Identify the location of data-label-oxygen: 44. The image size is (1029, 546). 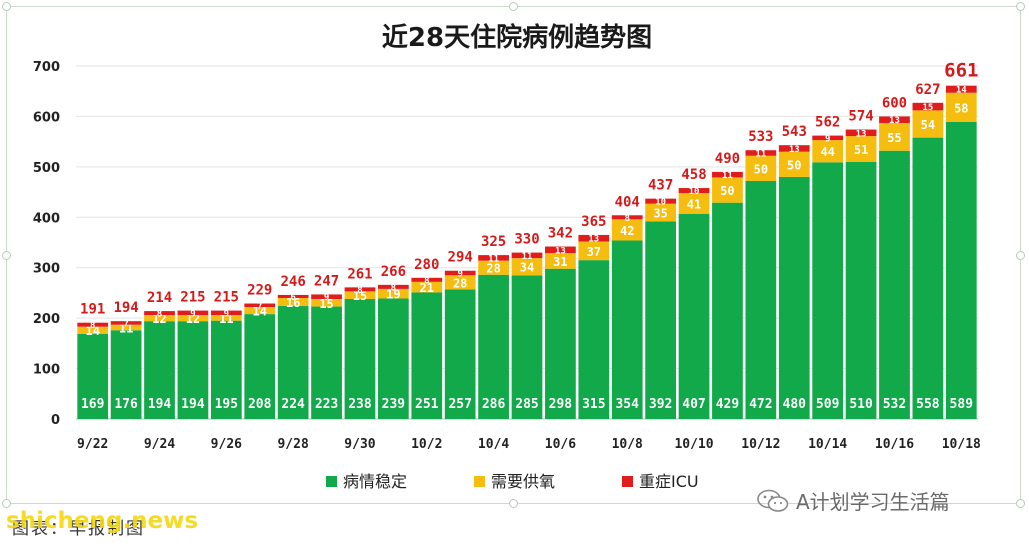
(827, 152).